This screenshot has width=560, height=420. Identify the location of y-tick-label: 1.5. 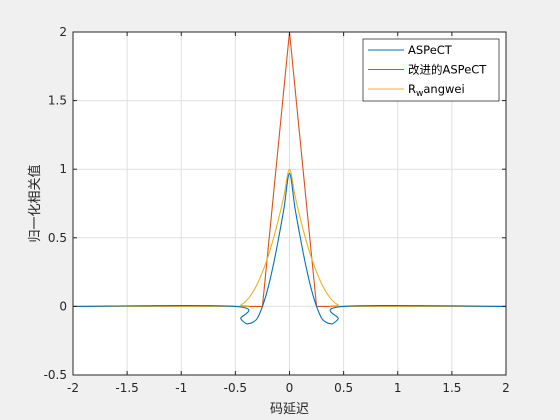
(57, 101).